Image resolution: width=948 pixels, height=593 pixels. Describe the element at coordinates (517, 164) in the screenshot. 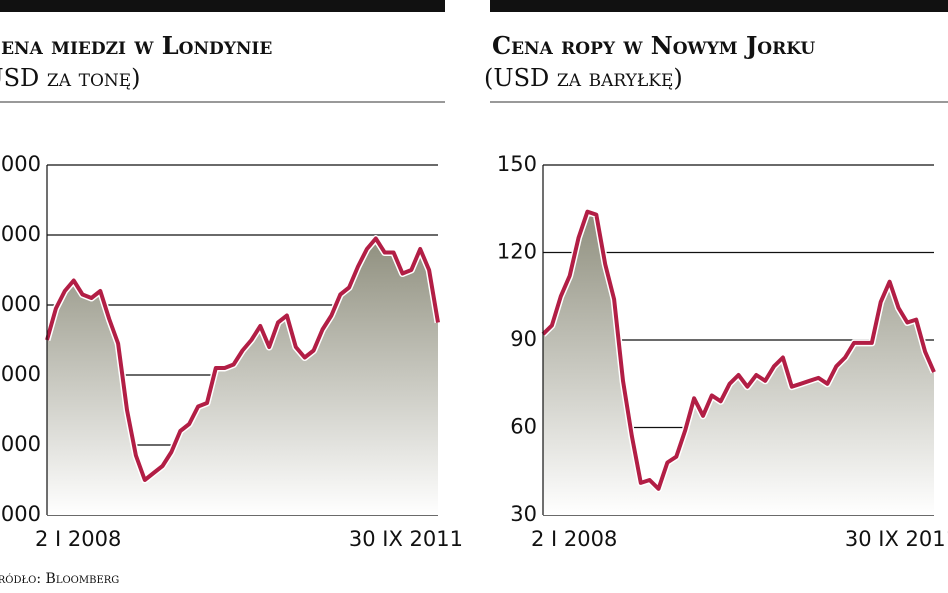

I see `y-tick-label: 150` at that location.